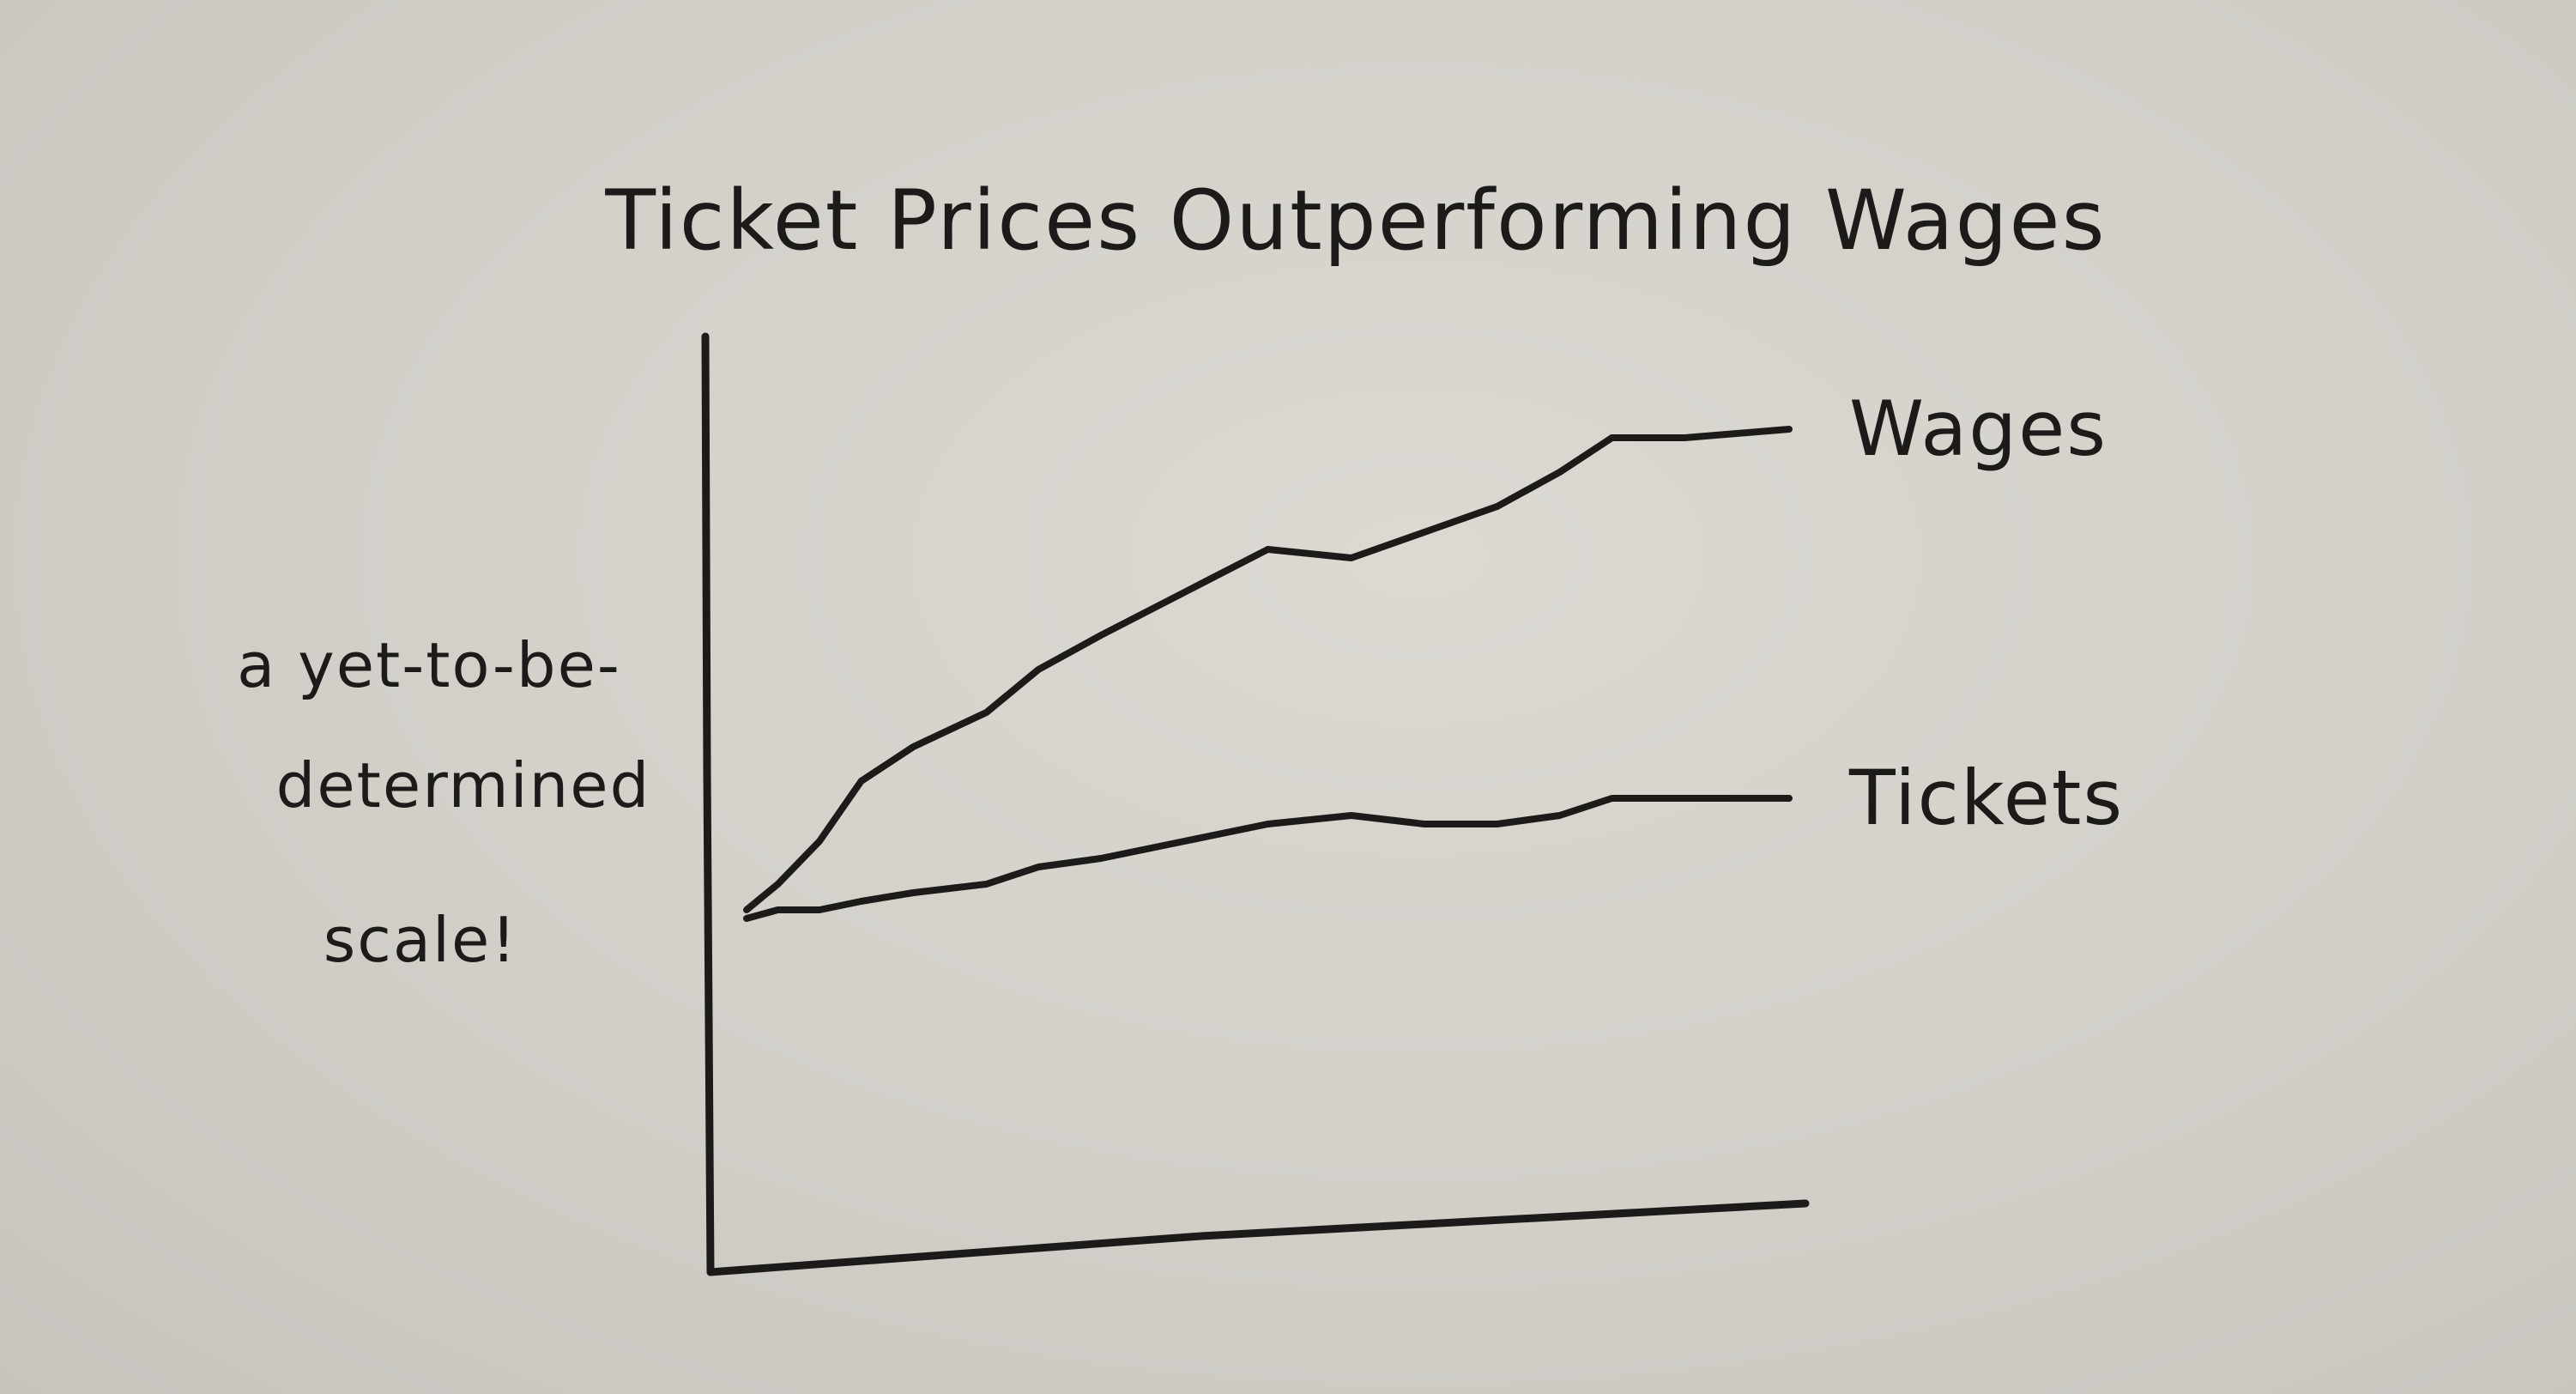 This screenshot has height=1394, width=2576. What do you see at coordinates (463, 785) in the screenshot?
I see `y-axis-label-line-2: determined` at bounding box center [463, 785].